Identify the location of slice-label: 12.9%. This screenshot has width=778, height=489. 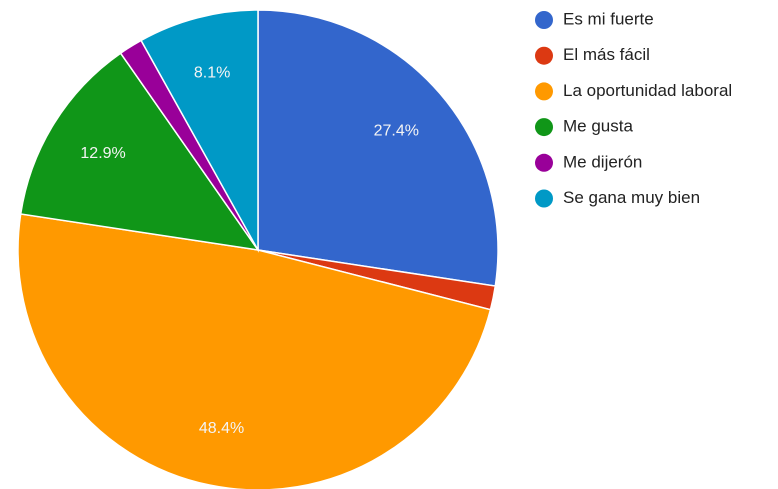
(102, 153).